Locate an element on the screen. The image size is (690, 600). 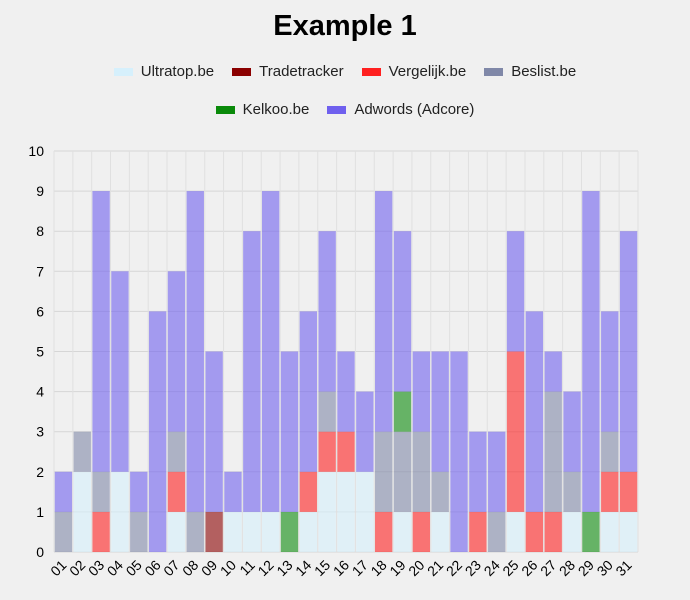
legend-label: Vergelijk.be is located at coordinates (427, 71).